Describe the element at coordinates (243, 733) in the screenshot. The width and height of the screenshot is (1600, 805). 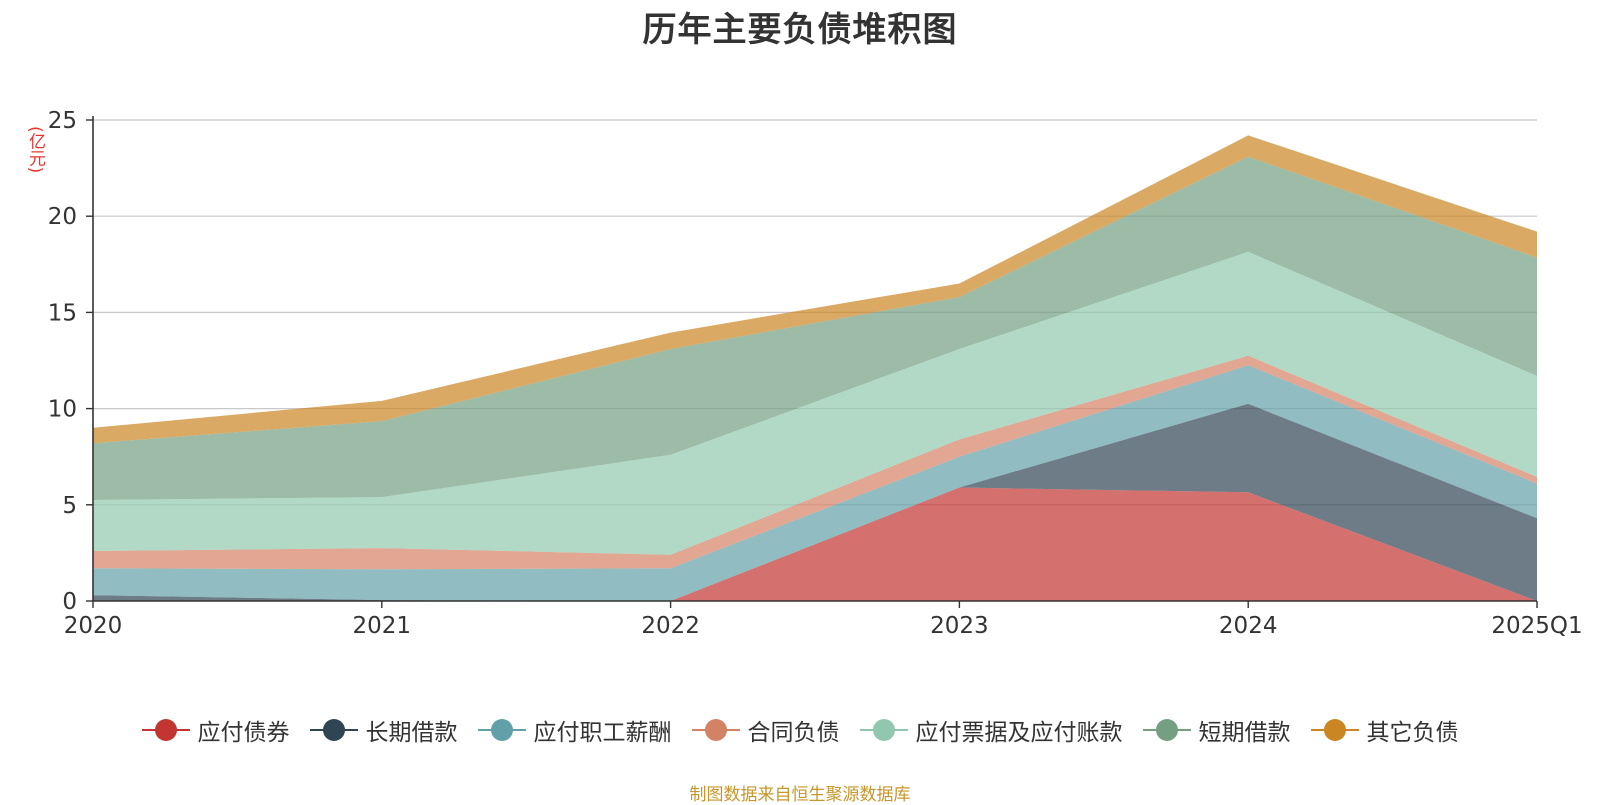
I see `legend-label: 应付债券` at that location.